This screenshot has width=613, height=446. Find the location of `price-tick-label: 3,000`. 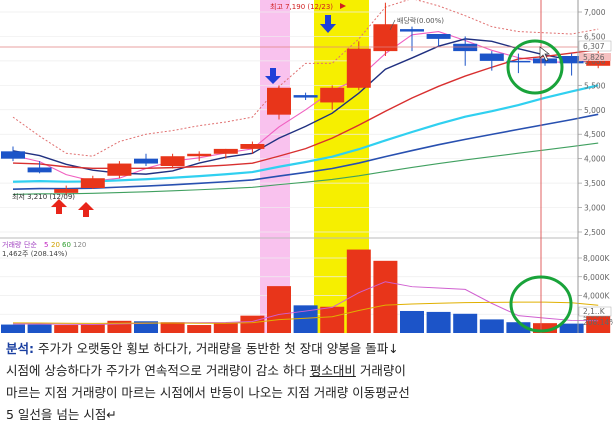

price-tick-label: 3,000 is located at coordinates (595, 208).